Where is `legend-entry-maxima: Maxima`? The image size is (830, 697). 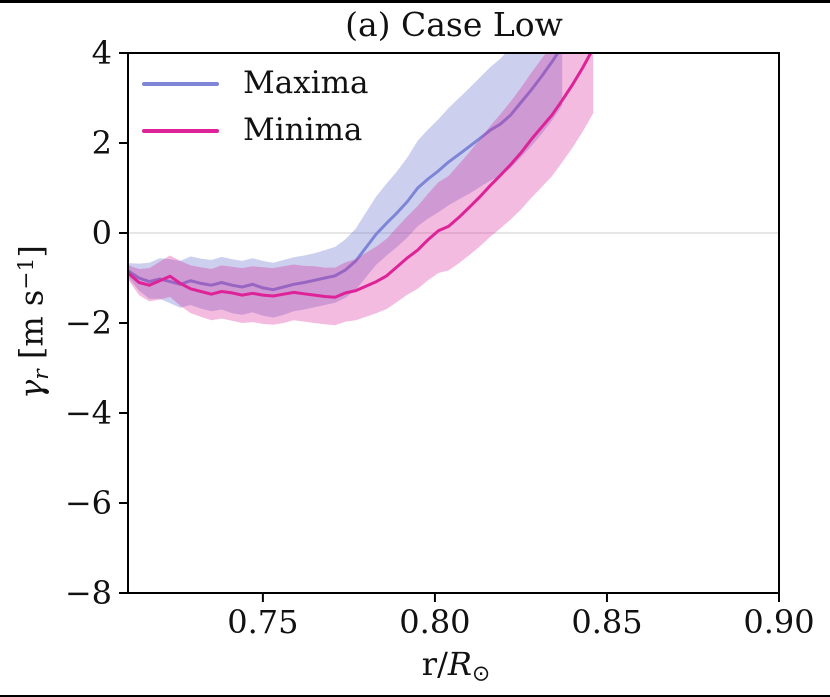 legend-entry-maxima: Maxima is located at coordinates (255, 83).